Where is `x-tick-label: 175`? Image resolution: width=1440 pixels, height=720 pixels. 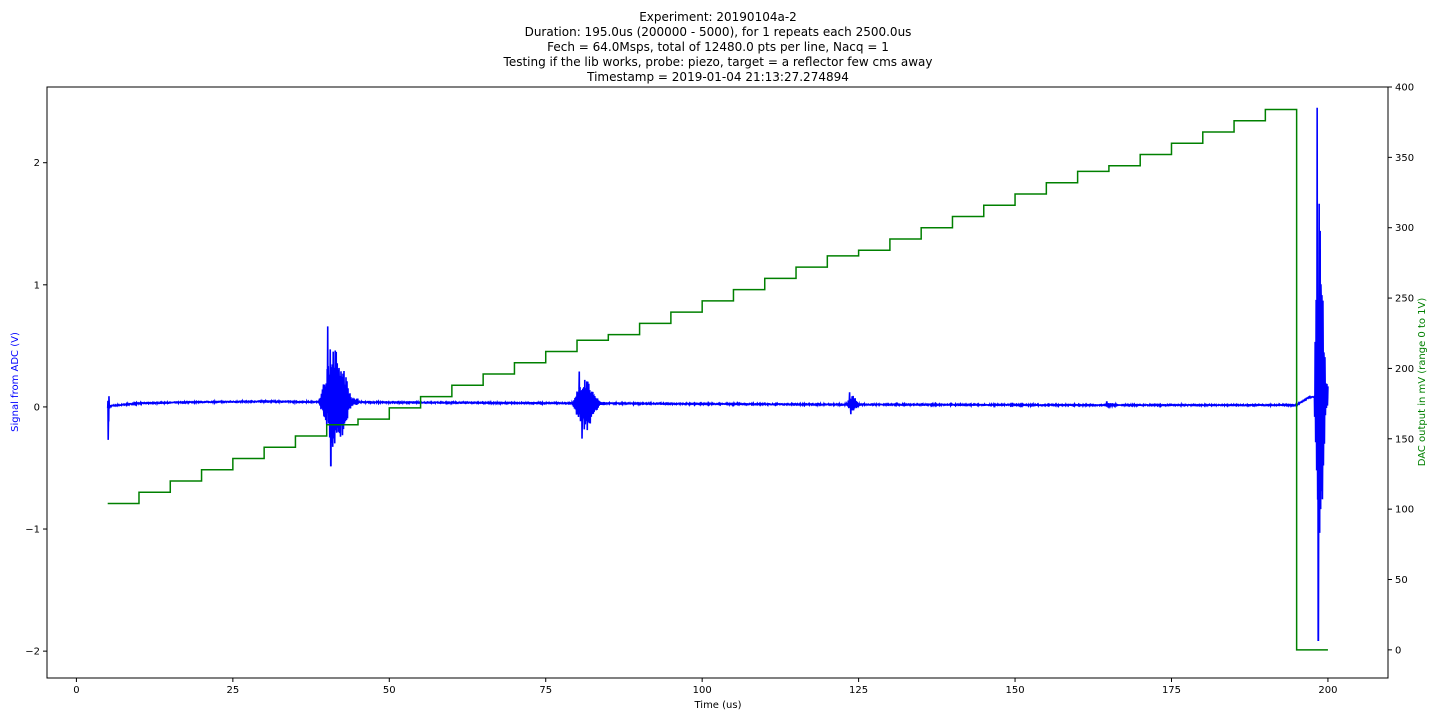 x-tick-label: 175 is located at coordinates (1171, 690).